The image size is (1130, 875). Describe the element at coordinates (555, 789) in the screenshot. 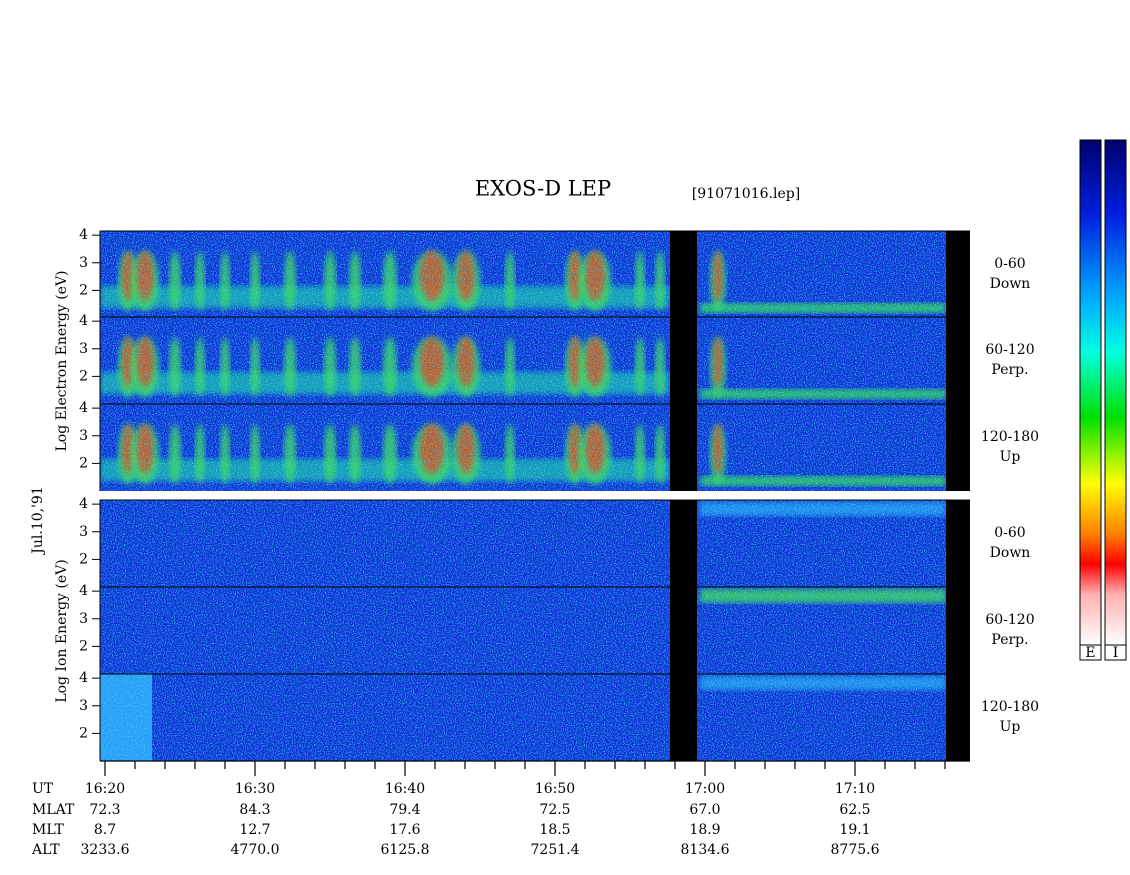

I see `row-value: 16:50` at that location.